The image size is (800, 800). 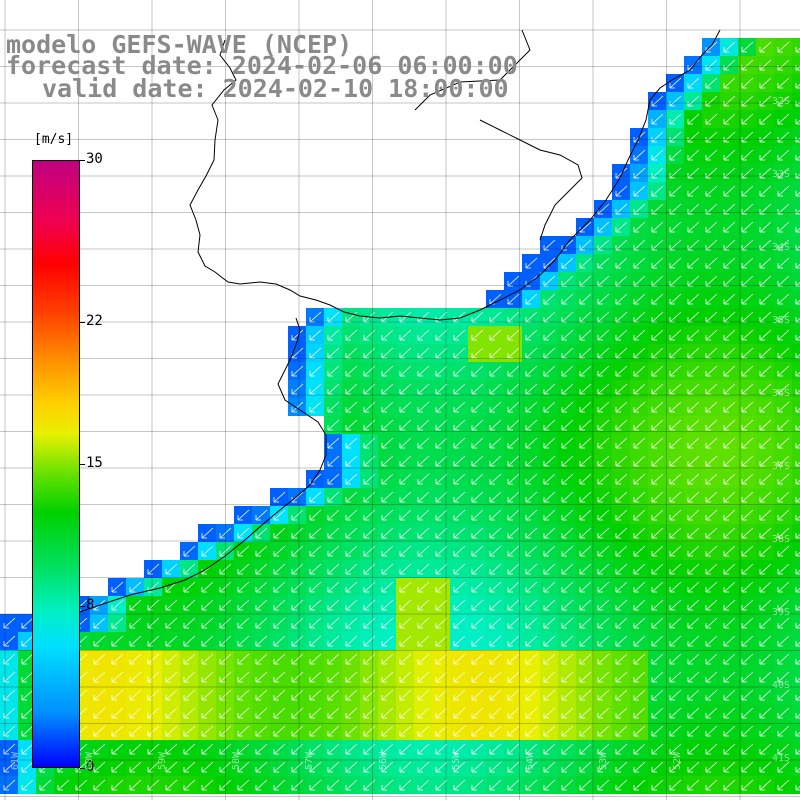 What do you see at coordinates (213, 156) in the screenshot?
I see `border-line` at bounding box center [213, 156].